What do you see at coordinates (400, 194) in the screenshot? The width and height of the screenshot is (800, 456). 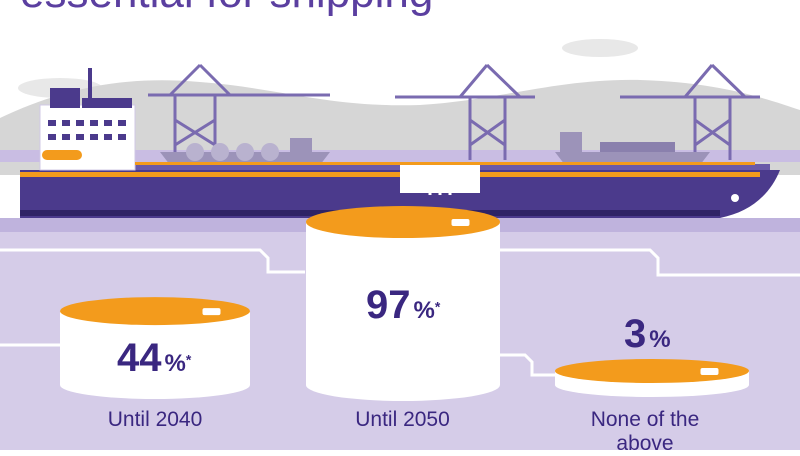 I see `ship-hull` at bounding box center [400, 194].